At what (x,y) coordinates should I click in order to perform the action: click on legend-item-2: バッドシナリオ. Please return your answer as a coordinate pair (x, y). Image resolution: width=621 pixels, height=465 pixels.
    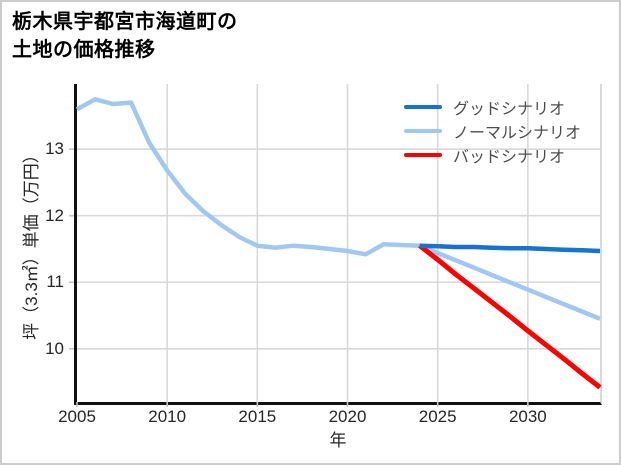
    Looking at the image, I should click on (492, 155).